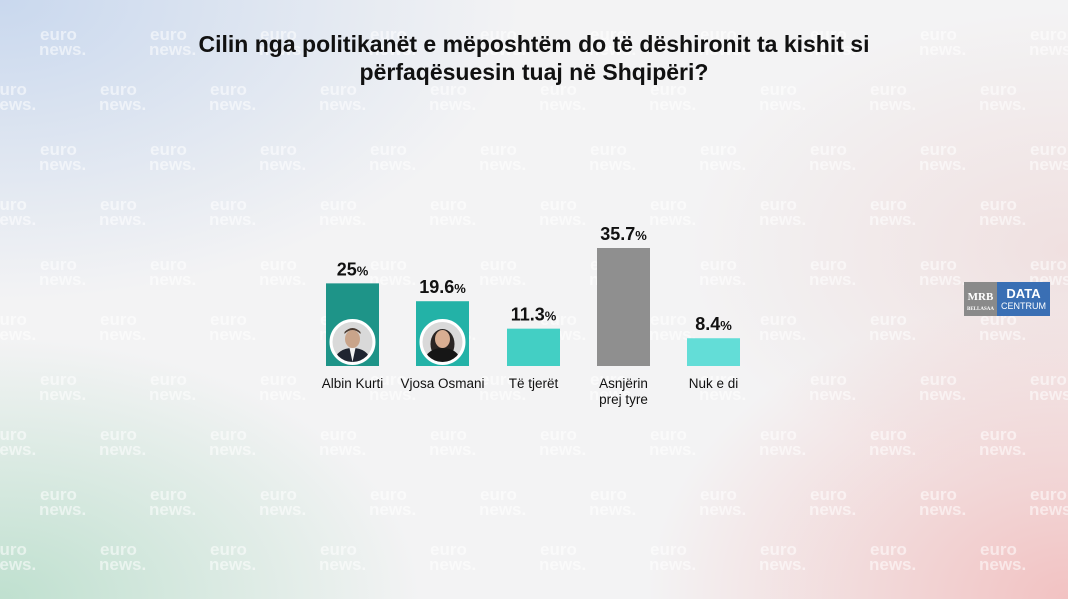  What do you see at coordinates (352, 342) in the screenshot?
I see `albin-kurti-photo` at bounding box center [352, 342].